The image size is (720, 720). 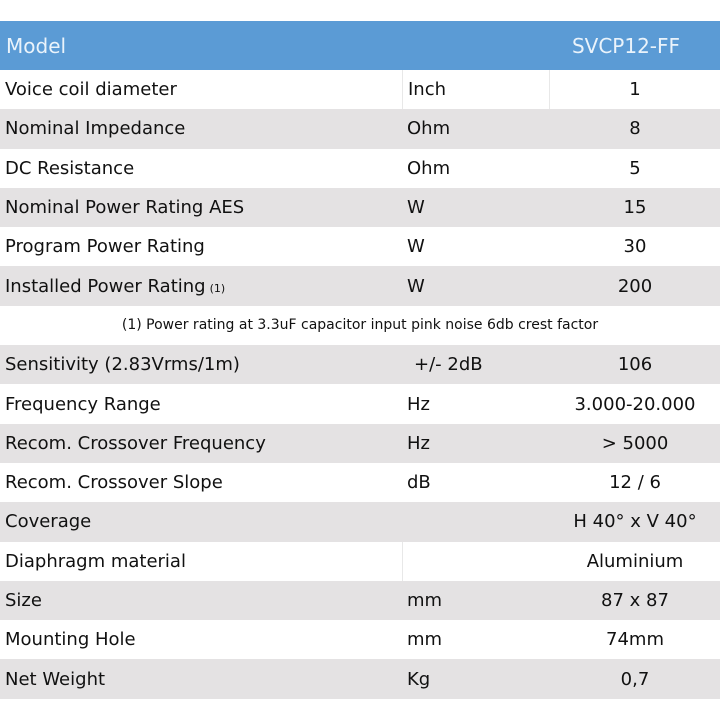 I want to click on value: > 5000, so click(x=635, y=443).